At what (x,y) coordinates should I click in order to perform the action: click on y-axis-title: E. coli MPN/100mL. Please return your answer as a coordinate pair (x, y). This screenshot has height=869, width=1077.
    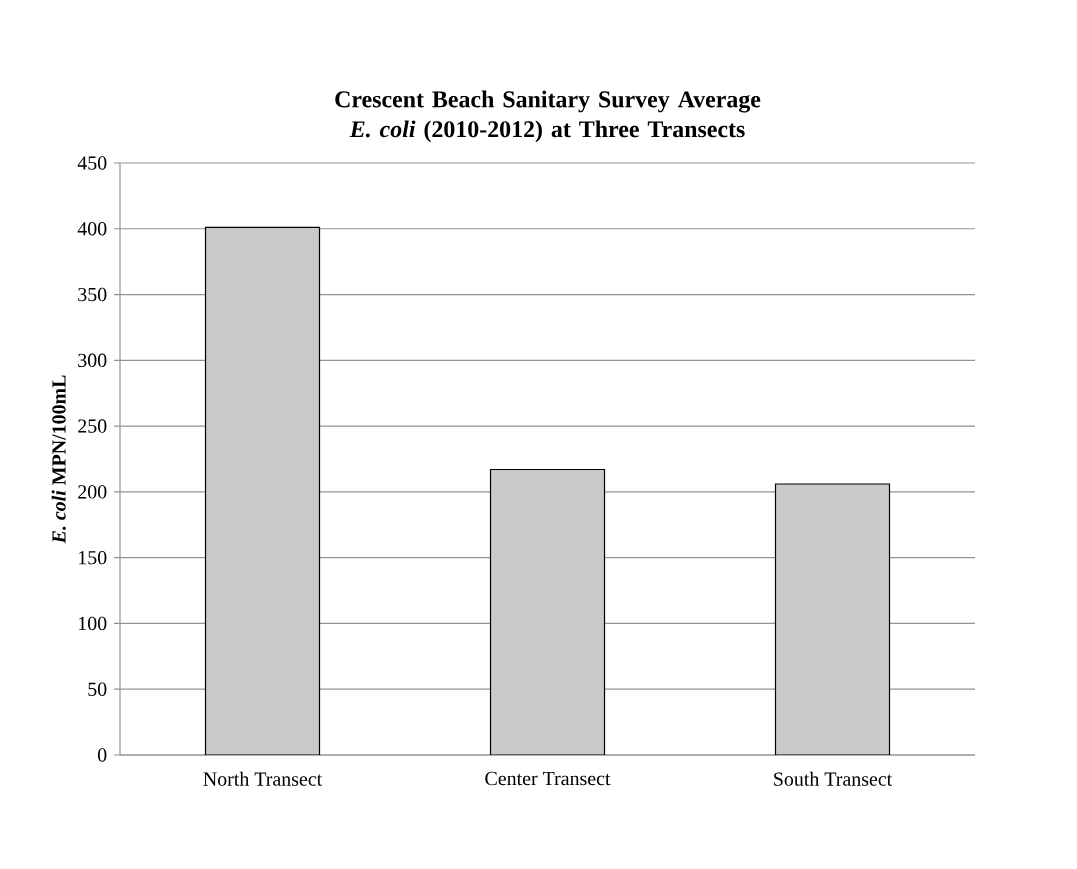
    Looking at the image, I should click on (58, 459).